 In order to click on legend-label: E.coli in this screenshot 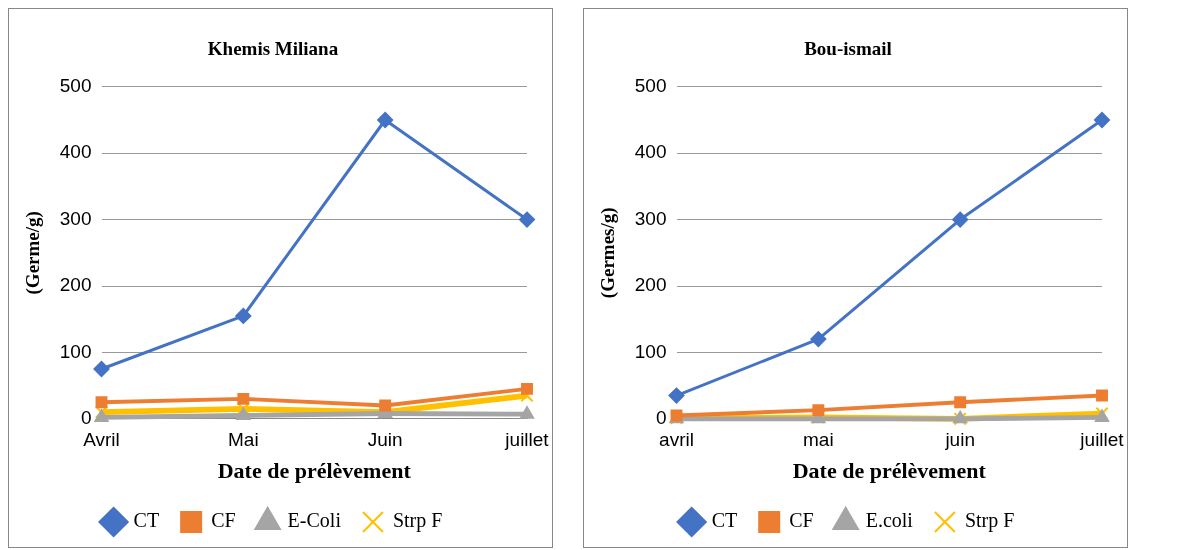, I will do `click(889, 520)`.